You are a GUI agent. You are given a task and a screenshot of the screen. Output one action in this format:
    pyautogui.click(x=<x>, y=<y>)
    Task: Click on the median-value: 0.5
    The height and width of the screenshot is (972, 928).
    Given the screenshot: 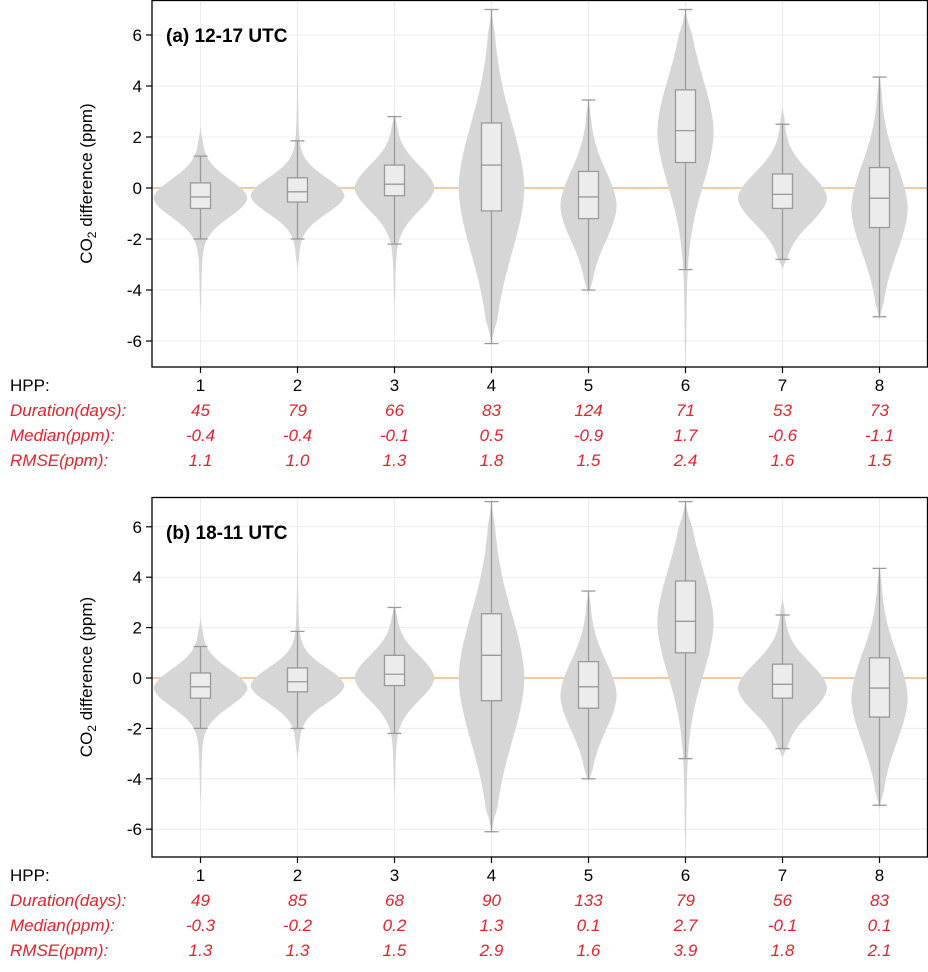 What is the action you would take?
    pyautogui.click(x=492, y=435)
    